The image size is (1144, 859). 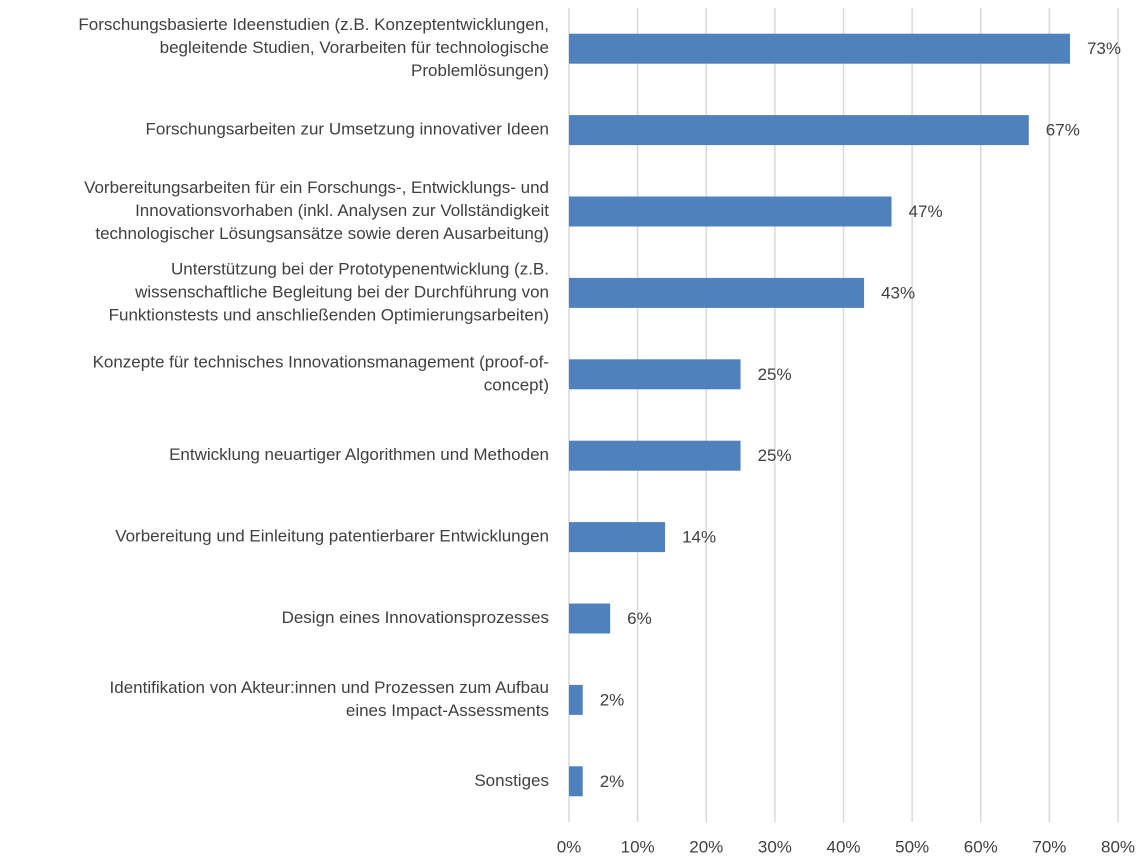 I want to click on y-tick-label: Problemlösungen), so click(x=480, y=70).